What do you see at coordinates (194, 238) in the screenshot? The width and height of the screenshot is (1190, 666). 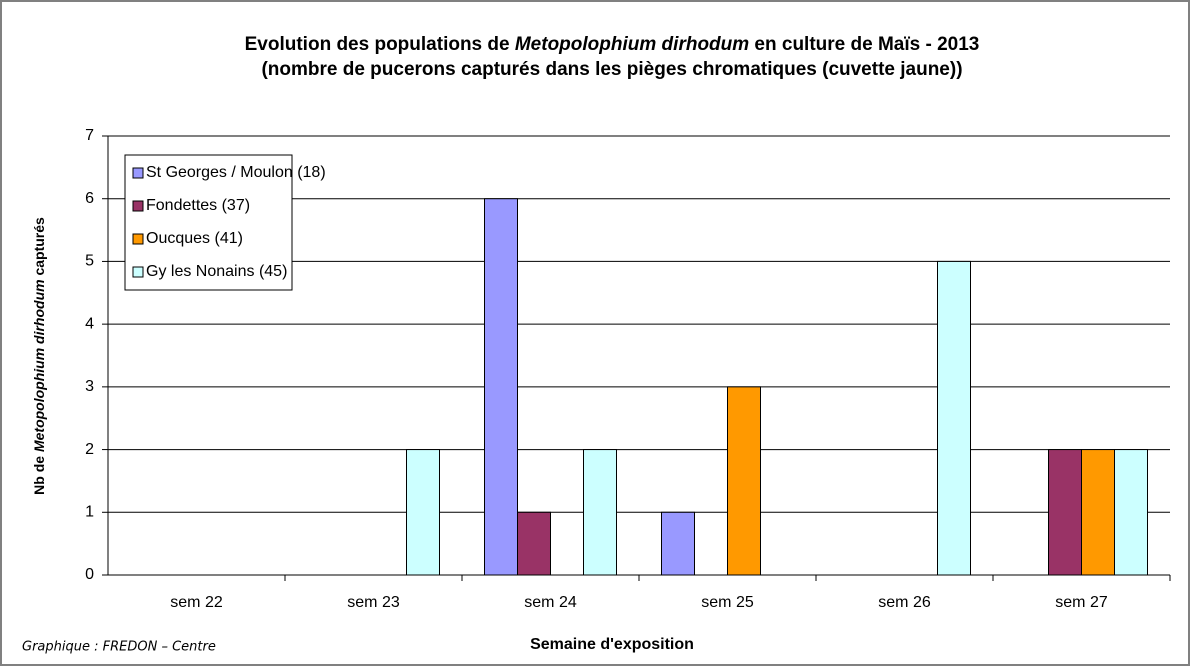 I see `legend-label: Oucques (41)` at bounding box center [194, 238].